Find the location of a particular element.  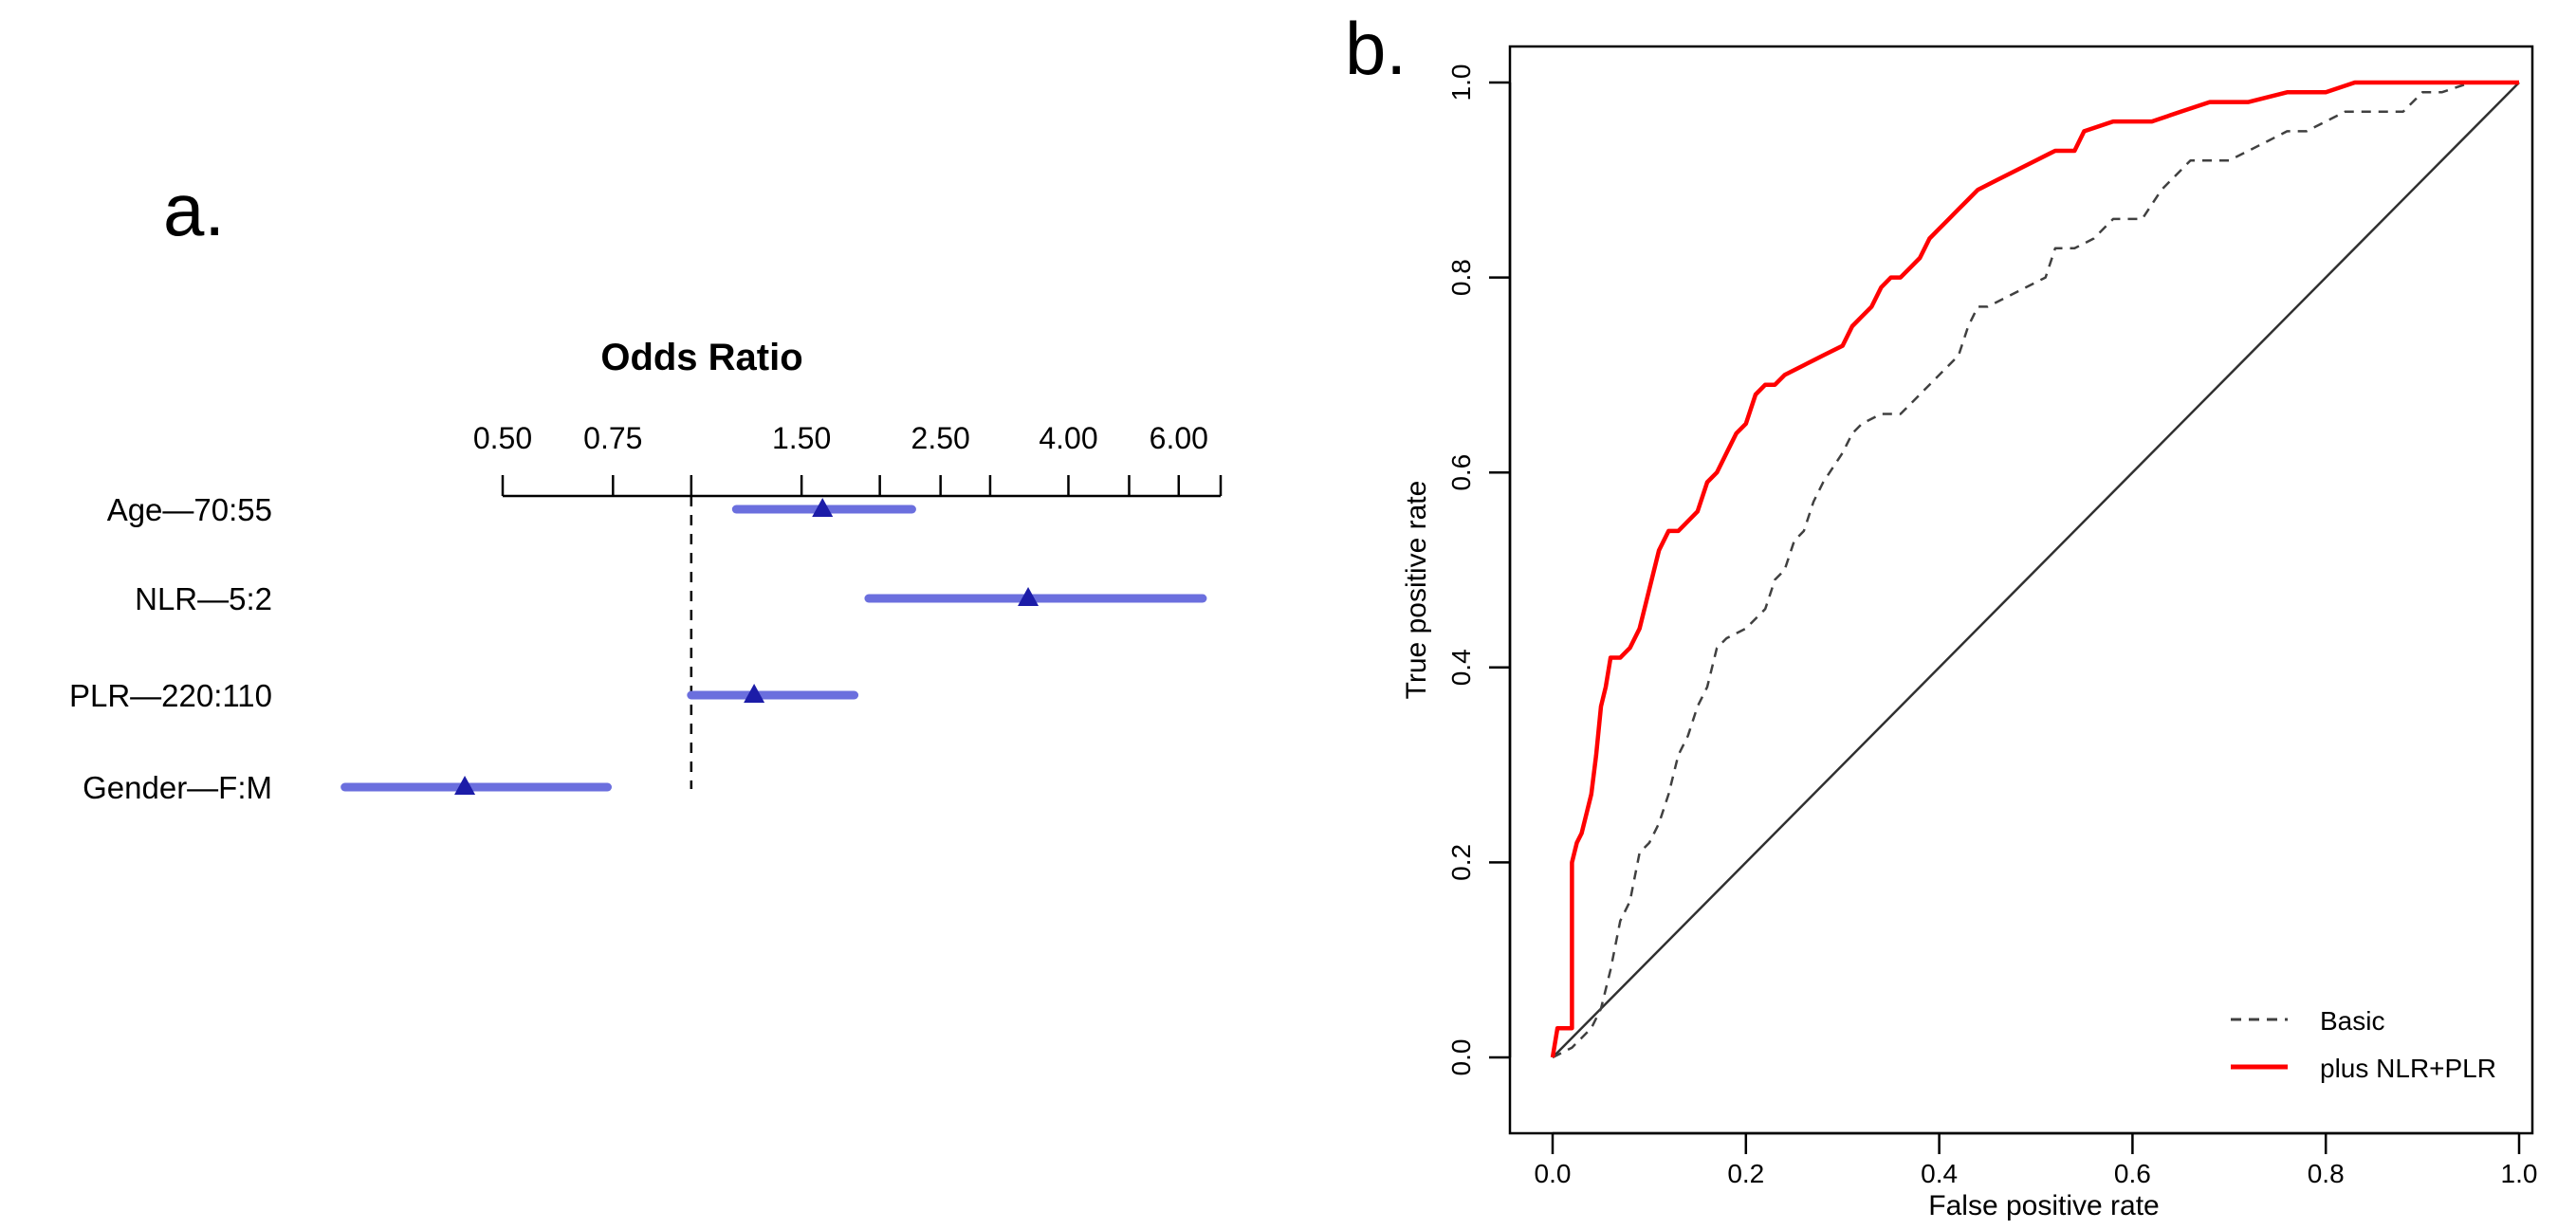

roc-y-tick-label: 0.6 is located at coordinates (1461, 472).